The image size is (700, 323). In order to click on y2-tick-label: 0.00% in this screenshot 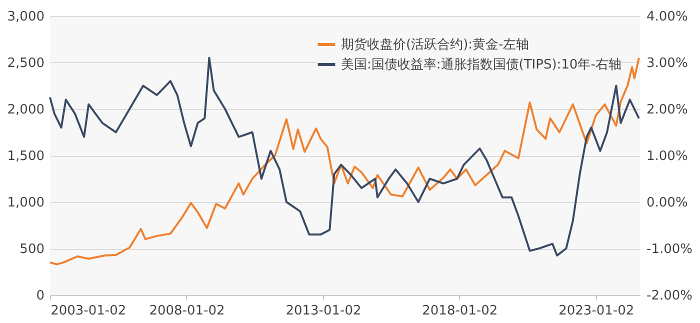, I will do `click(667, 203)`.